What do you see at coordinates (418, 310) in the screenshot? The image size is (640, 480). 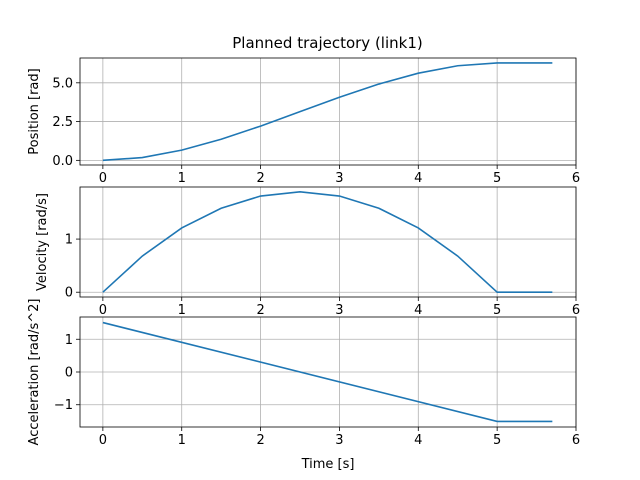 I see `velocity-x-tick-label: 4` at bounding box center [418, 310].